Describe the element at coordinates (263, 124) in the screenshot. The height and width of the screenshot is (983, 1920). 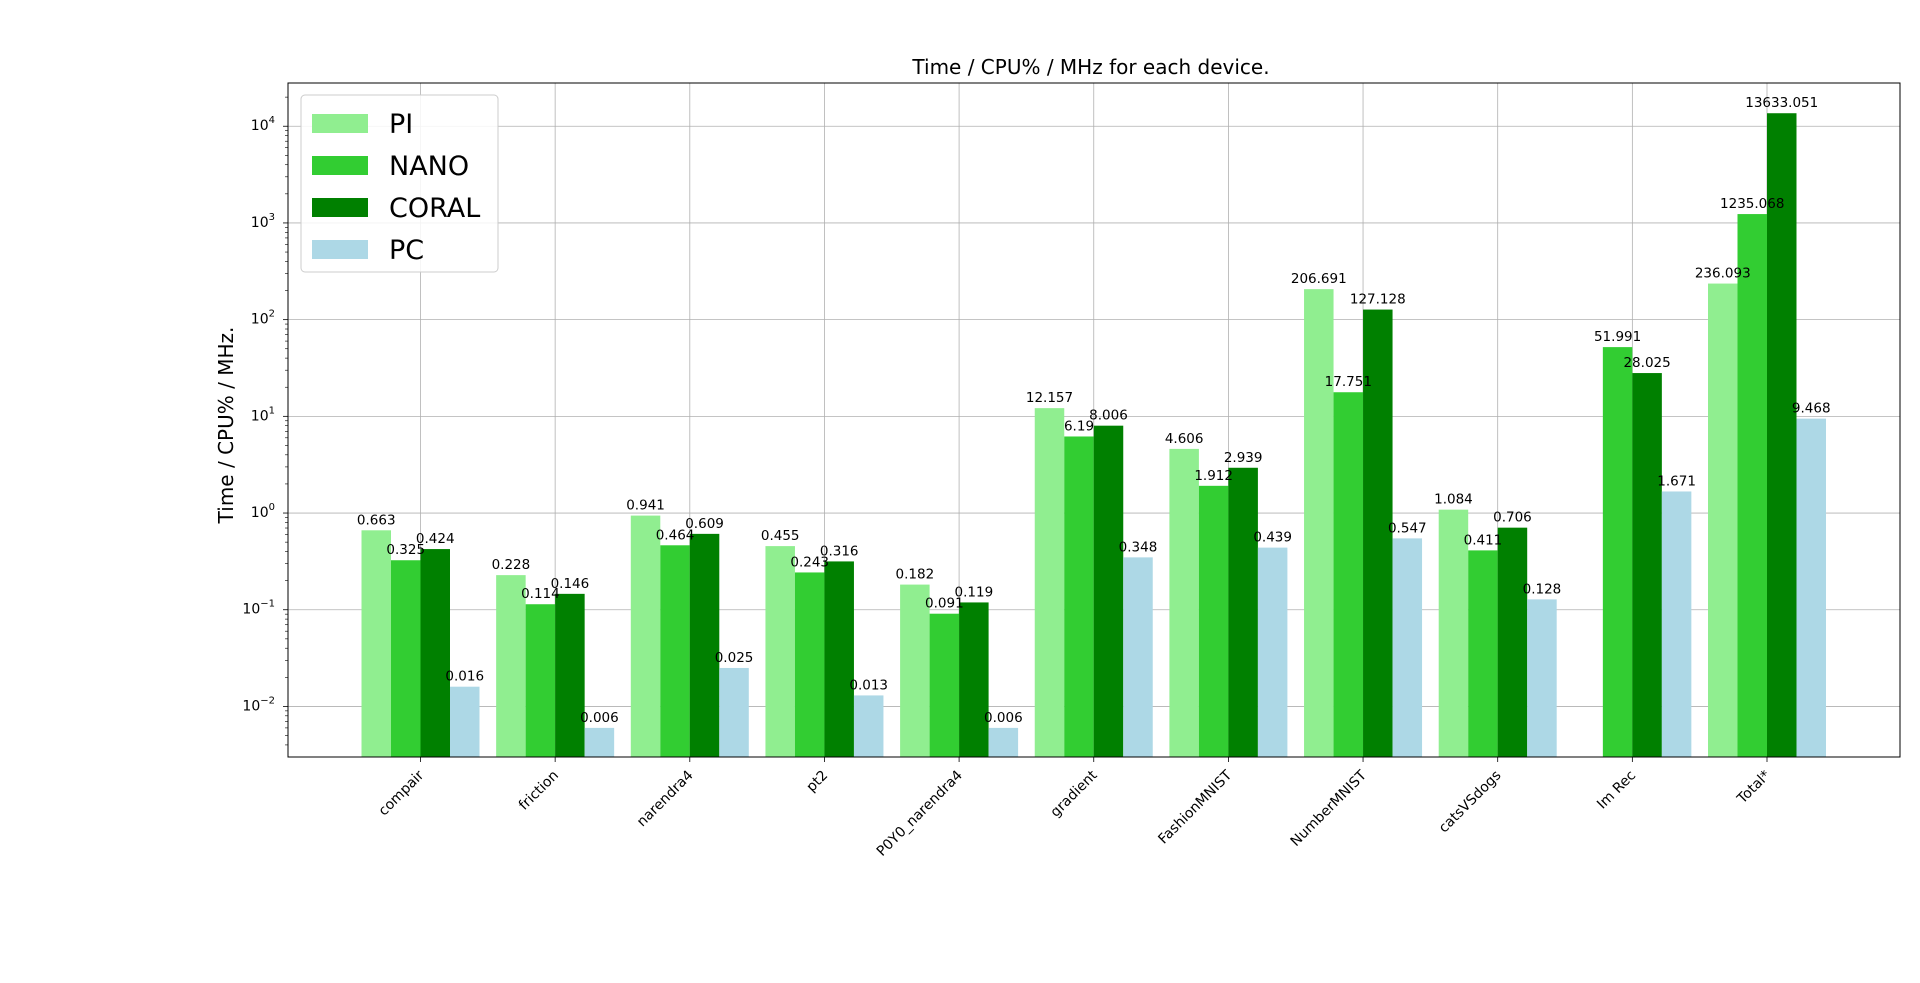
I see `y-tick-label: 10⁴` at that location.